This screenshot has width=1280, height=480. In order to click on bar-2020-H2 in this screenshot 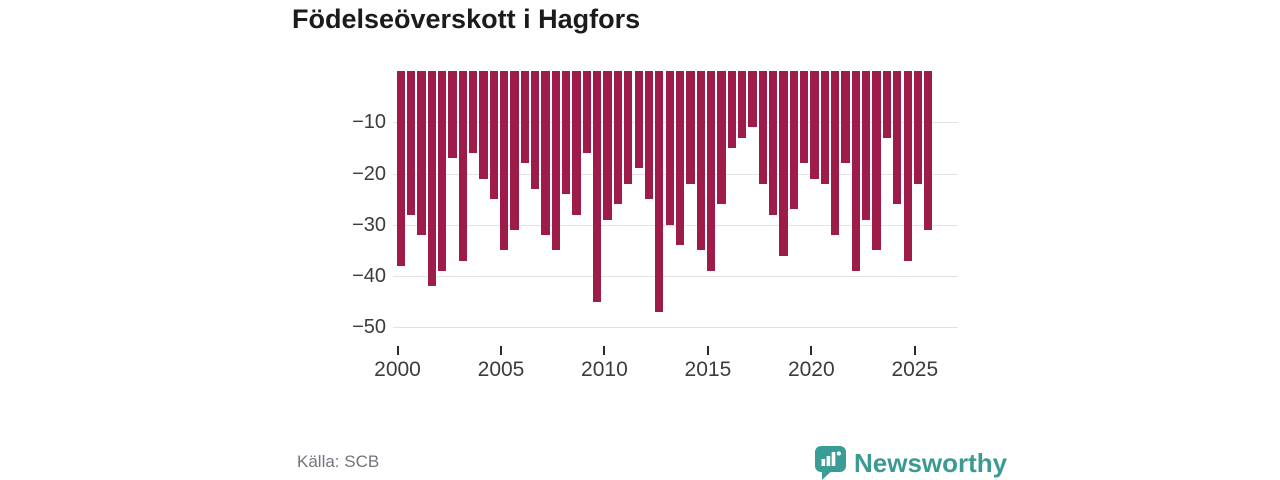, I will do `click(825, 127)`.